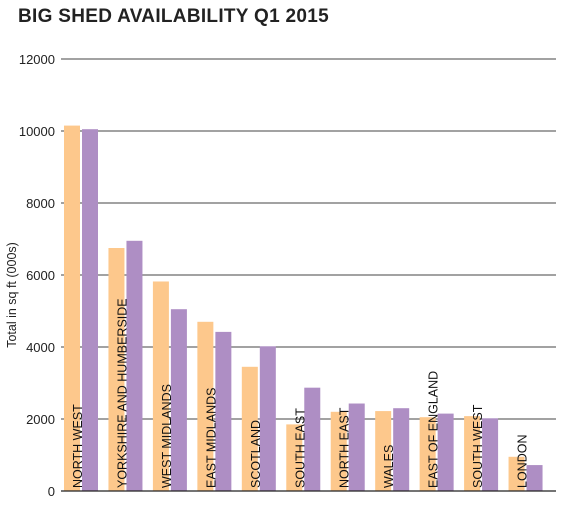  What do you see at coordinates (256, 454) in the screenshot?
I see `category-label: SCOTLAND` at bounding box center [256, 454].